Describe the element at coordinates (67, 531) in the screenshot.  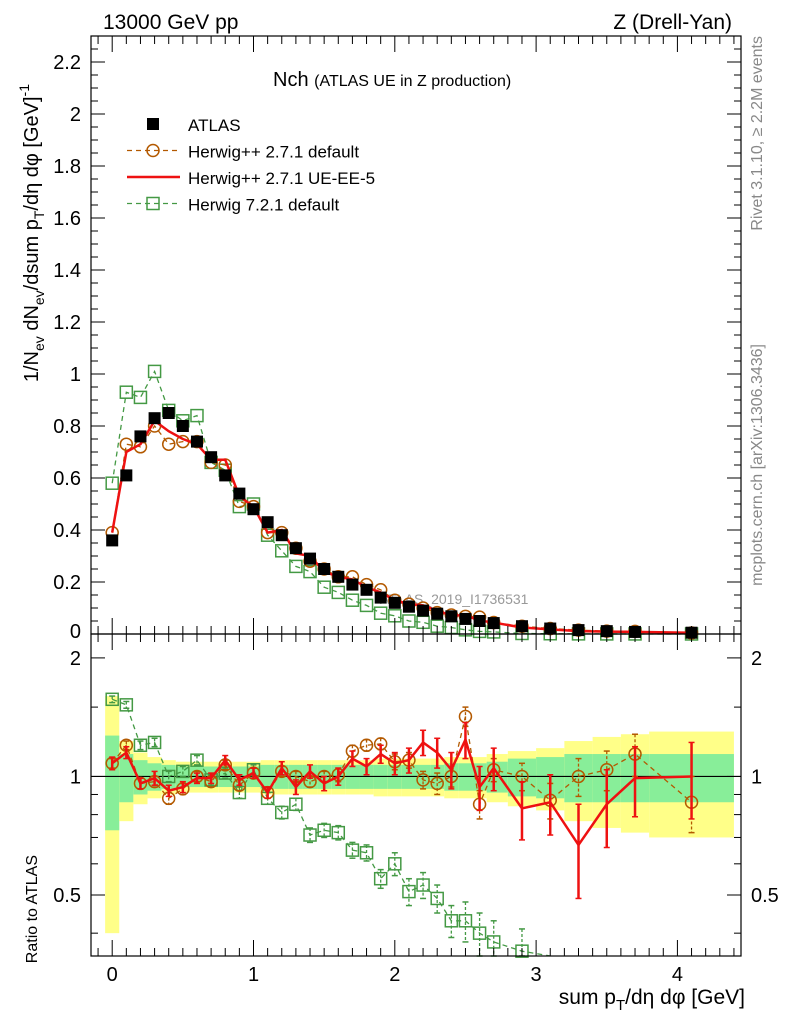
I see `main-y-tick-label: 0.4` at that location.